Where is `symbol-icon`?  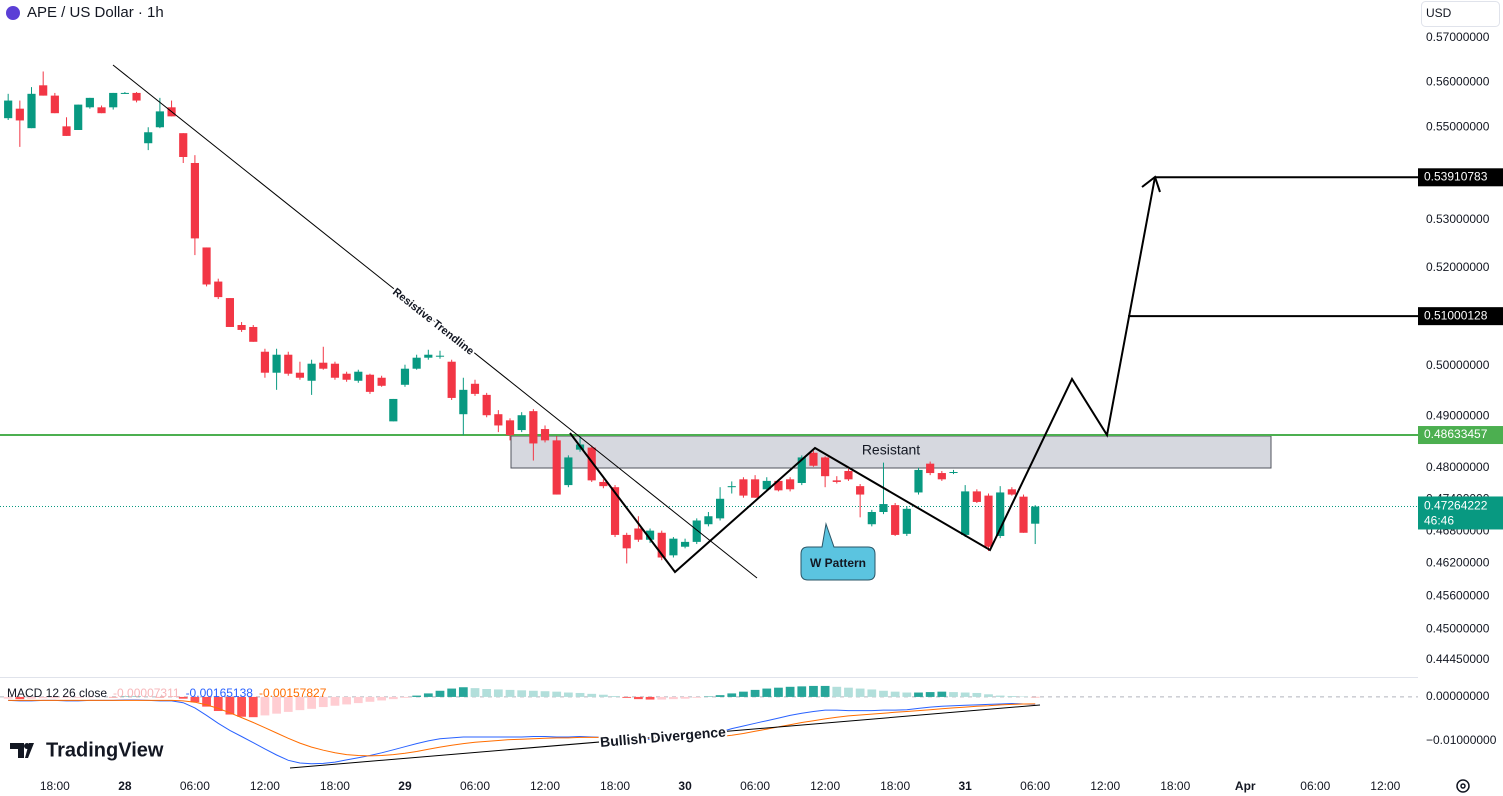 symbol-icon is located at coordinates (13, 13).